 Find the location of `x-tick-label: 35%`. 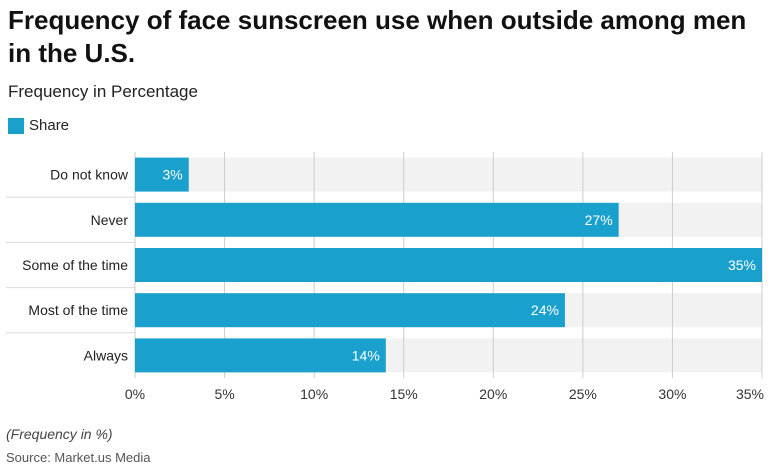

x-tick-label: 35% is located at coordinates (750, 394).